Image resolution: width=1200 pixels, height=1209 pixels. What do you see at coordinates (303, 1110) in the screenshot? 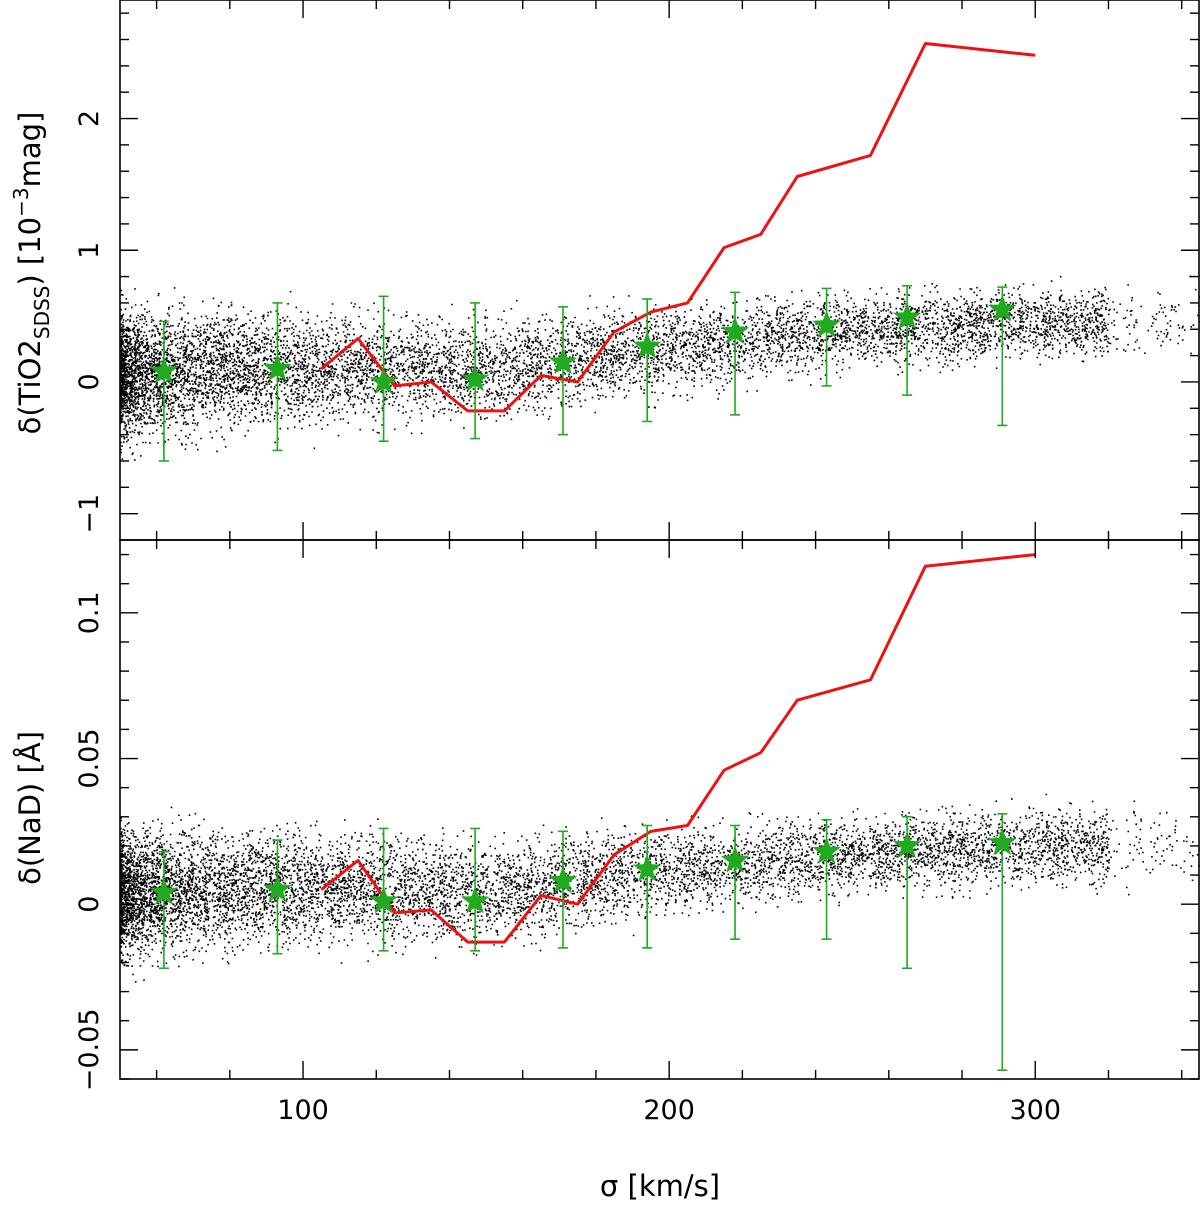
I see `x-tick-label: 100` at bounding box center [303, 1110].